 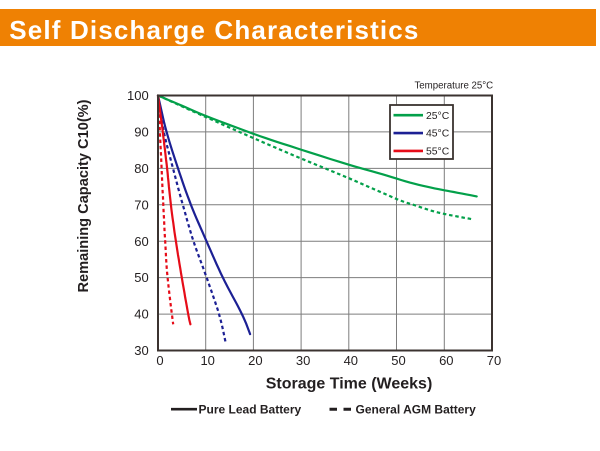 What do you see at coordinates (141, 168) in the screenshot?
I see `svg-text: 80` at bounding box center [141, 168].